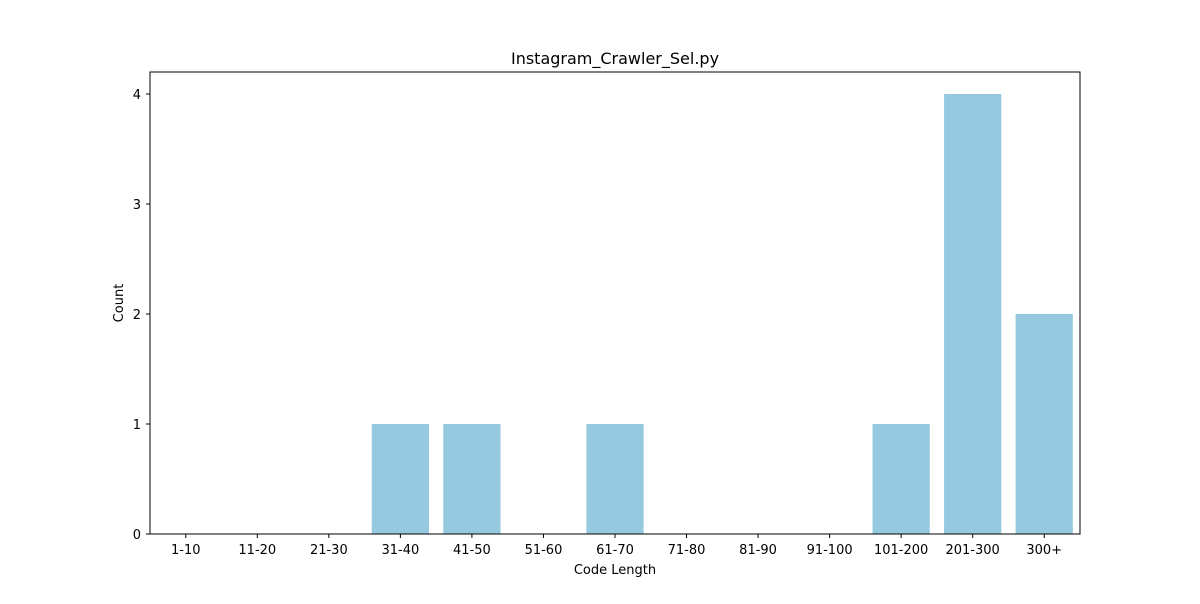  Describe the element at coordinates (544, 550) in the screenshot. I see `x-tick-label: 51-60` at that location.